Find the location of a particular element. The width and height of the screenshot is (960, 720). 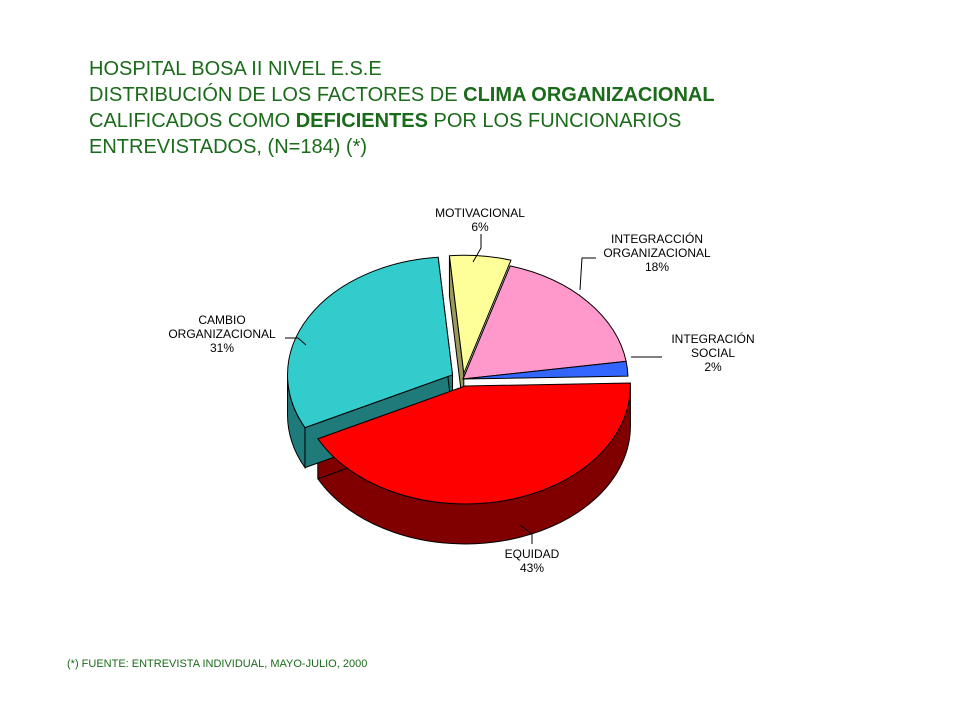

data-label-pct-equidad: 43% is located at coordinates (532, 568).